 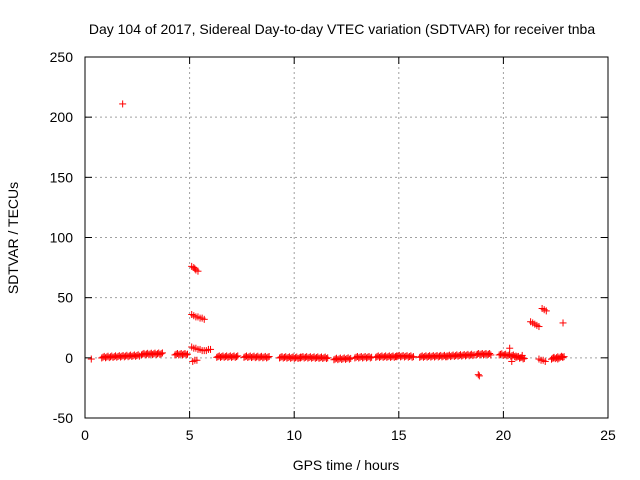 I want to click on y-axis-label: SDTVAR / TECUs, so click(x=13, y=238).